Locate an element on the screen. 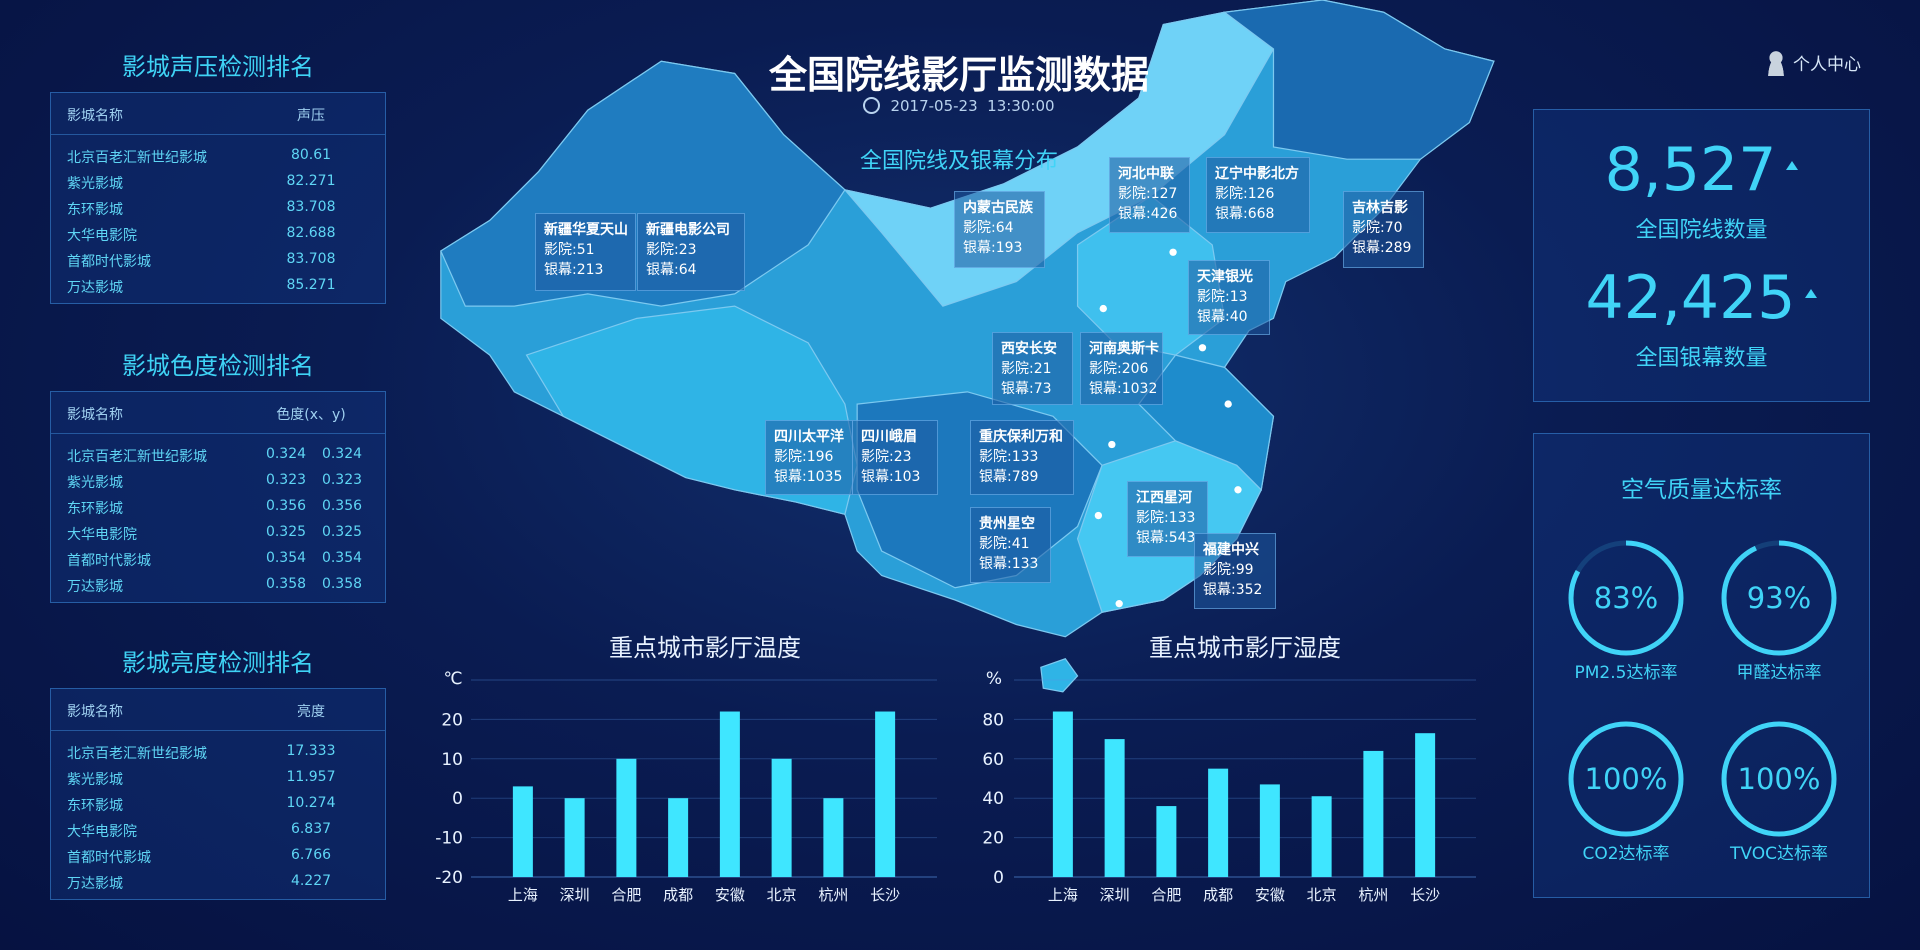 The image size is (1920, 950). label-name: 西安长安 is located at coordinates (1029, 349).